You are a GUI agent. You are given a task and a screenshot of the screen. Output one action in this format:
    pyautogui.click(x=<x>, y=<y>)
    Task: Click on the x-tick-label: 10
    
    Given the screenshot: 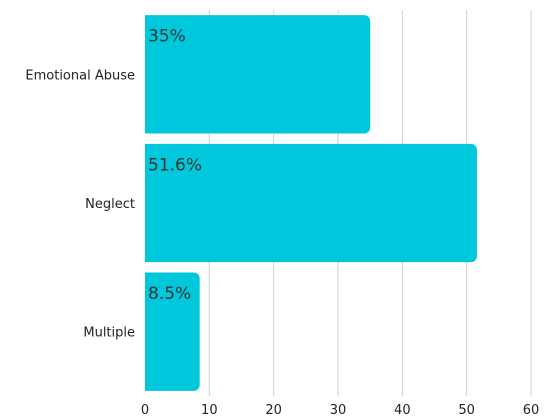 What is the action you would take?
    pyautogui.click(x=209, y=410)
    